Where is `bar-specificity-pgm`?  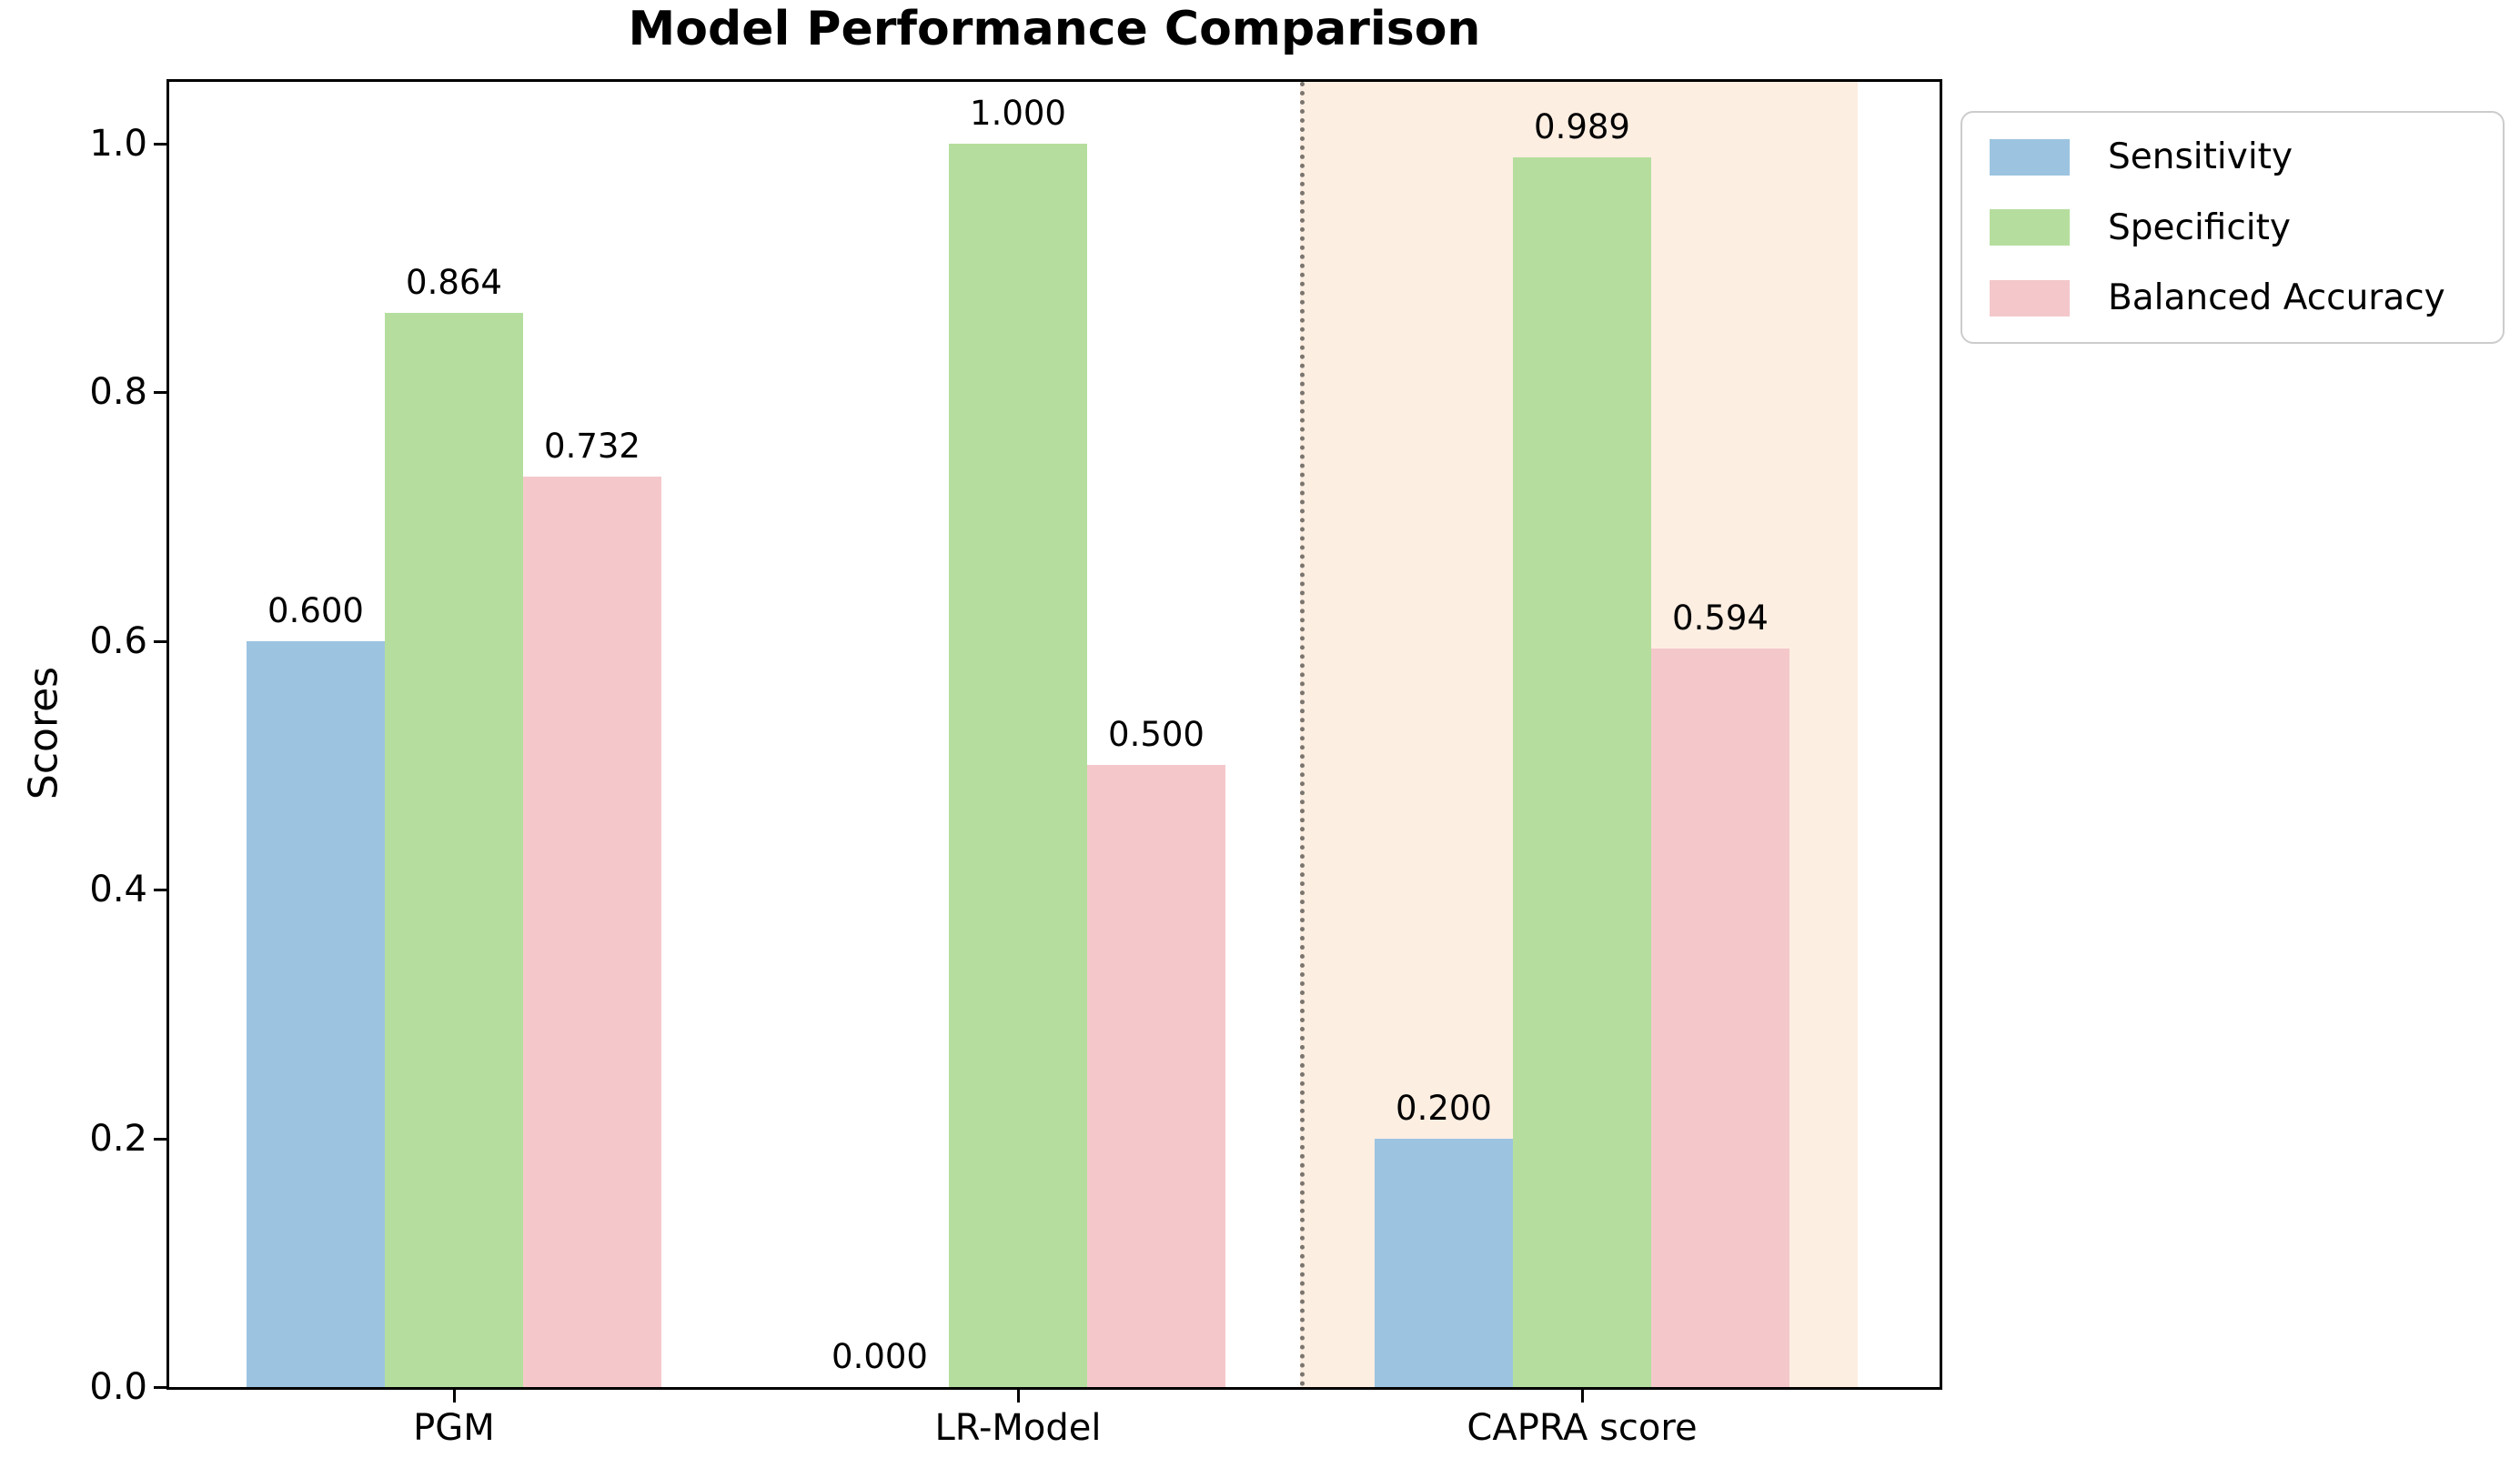
bar-specificity-pgm is located at coordinates (454, 850).